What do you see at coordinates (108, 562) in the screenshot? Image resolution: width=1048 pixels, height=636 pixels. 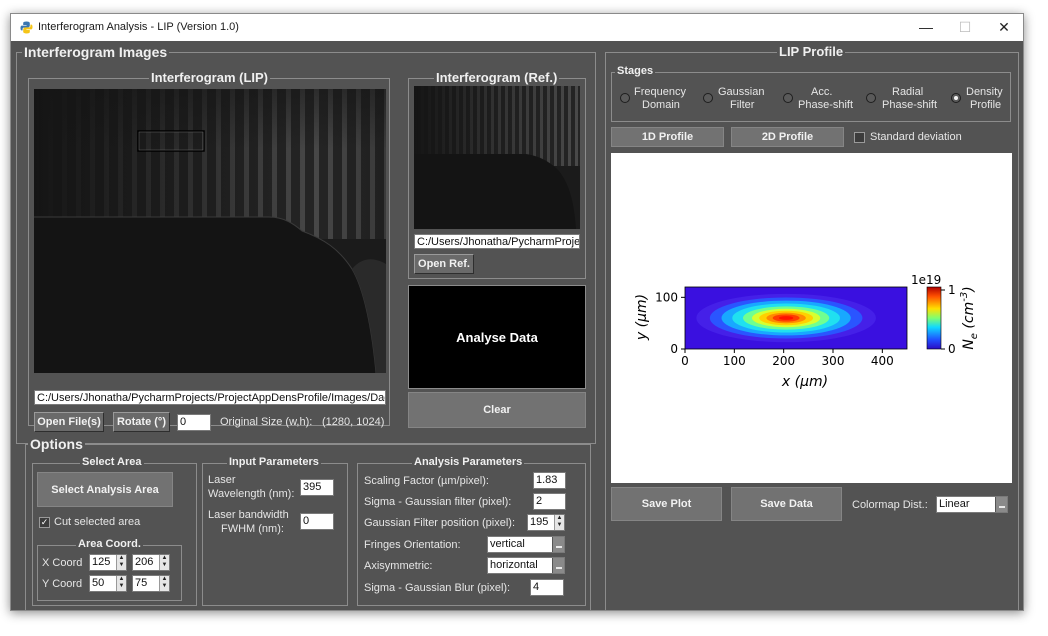 I see `x1-spinbox: 125 ▲ ▼` at bounding box center [108, 562].